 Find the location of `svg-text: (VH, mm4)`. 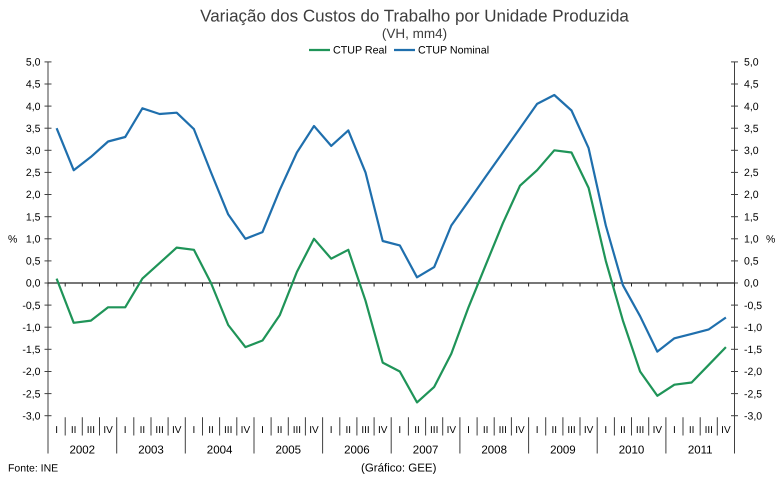

svg-text: (VH, mm4) is located at coordinates (414, 33).